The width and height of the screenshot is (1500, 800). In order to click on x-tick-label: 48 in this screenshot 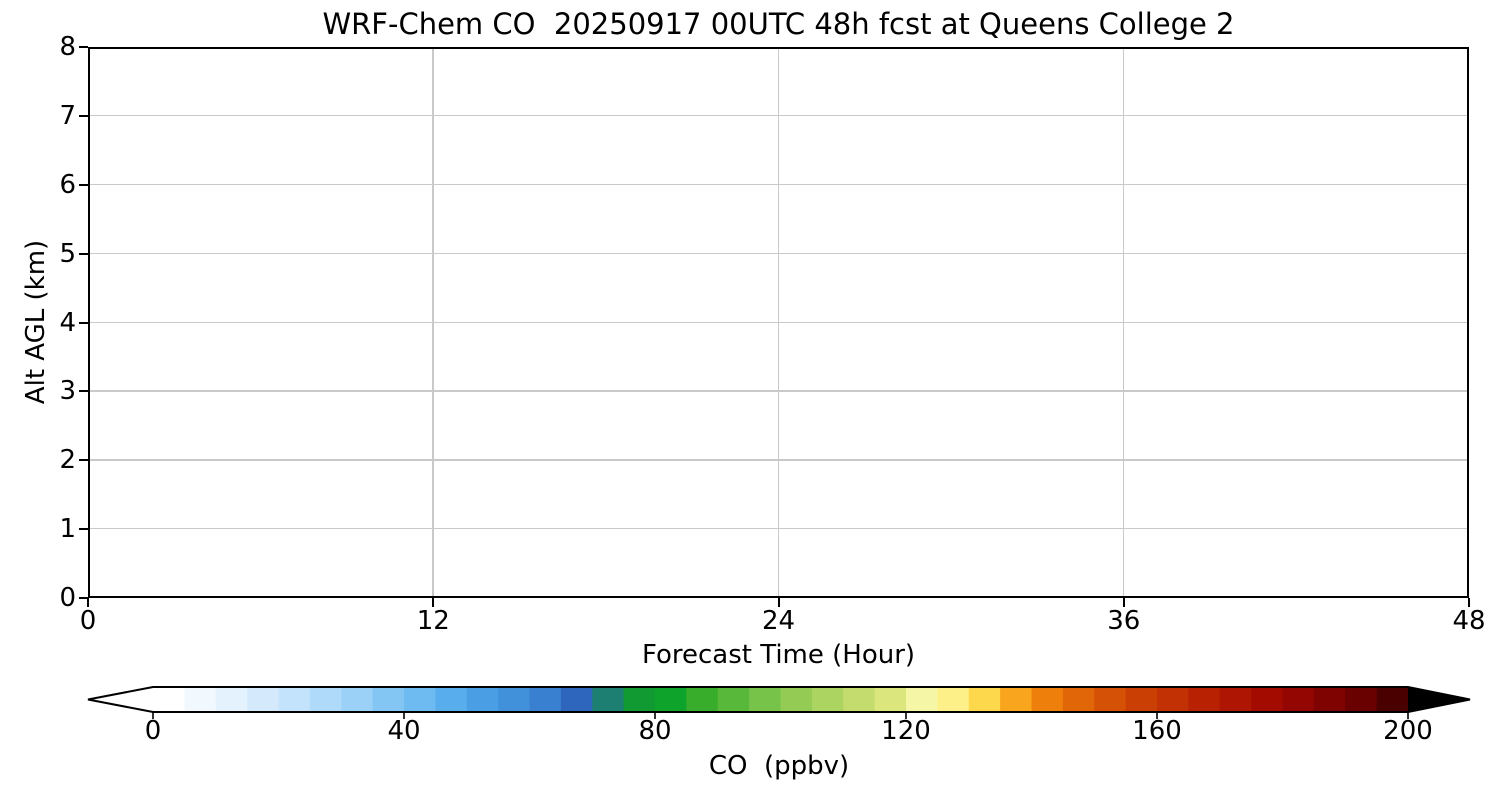, I will do `click(1469, 621)`.